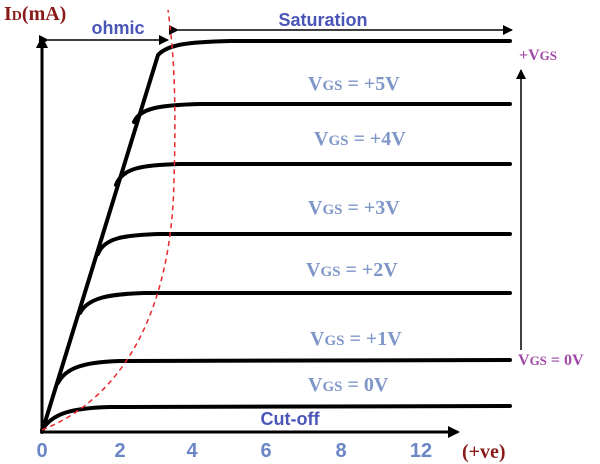 The height and width of the screenshot is (464, 600). What do you see at coordinates (352, 270) in the screenshot?
I see `curve-label-vgs-plus-2v: VGS = +2V` at bounding box center [352, 270].